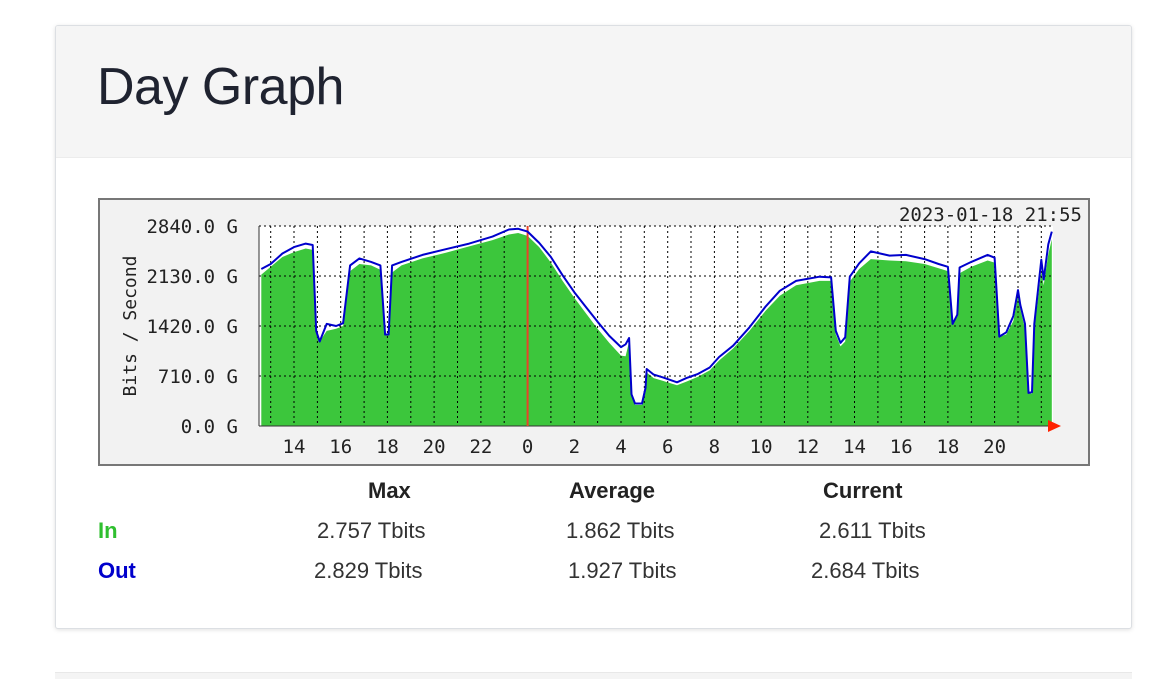  I want to click on stats-in-max: 2.757 Tbits, so click(371, 530).